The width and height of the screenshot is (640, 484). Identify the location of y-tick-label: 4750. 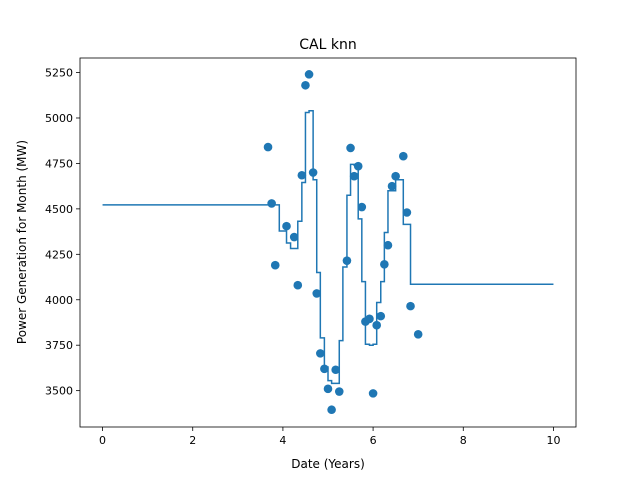
(59, 163).